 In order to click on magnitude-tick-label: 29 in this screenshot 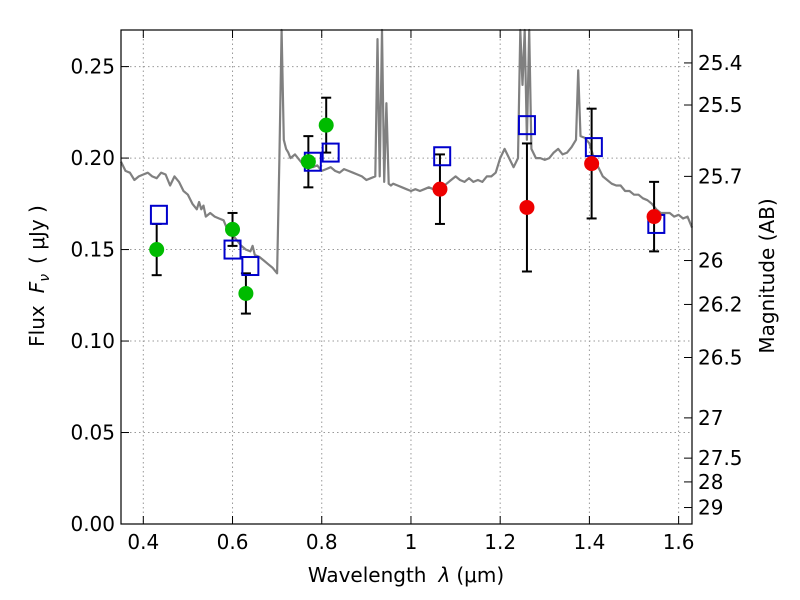, I will do `click(710, 508)`.